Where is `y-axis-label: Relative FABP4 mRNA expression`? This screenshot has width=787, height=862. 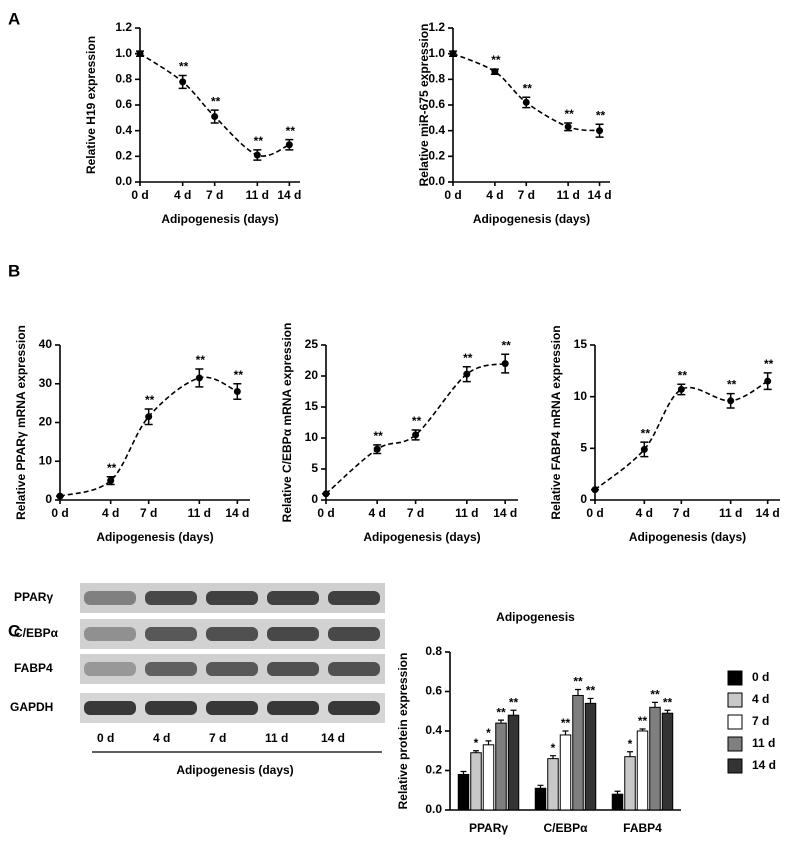 y-axis-label: Relative FABP4 mRNA expression is located at coordinates (556, 422).